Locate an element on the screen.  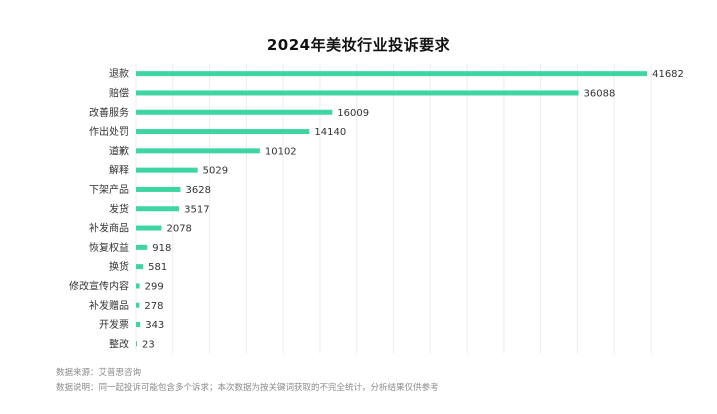
category-label: 补发商品 is located at coordinates (109, 228).